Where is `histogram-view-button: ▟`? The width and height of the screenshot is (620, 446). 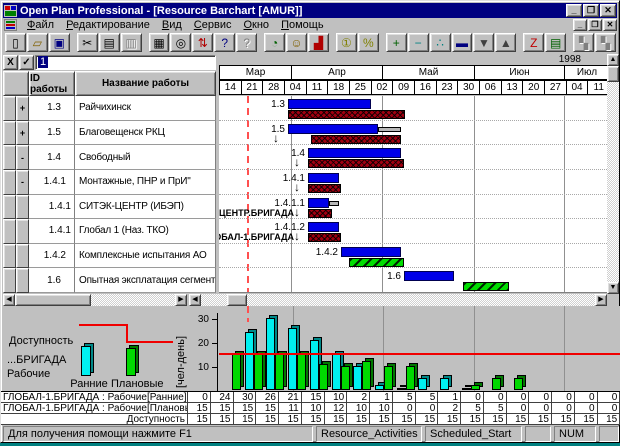 histogram-view-button: ▟ is located at coordinates (318, 42).